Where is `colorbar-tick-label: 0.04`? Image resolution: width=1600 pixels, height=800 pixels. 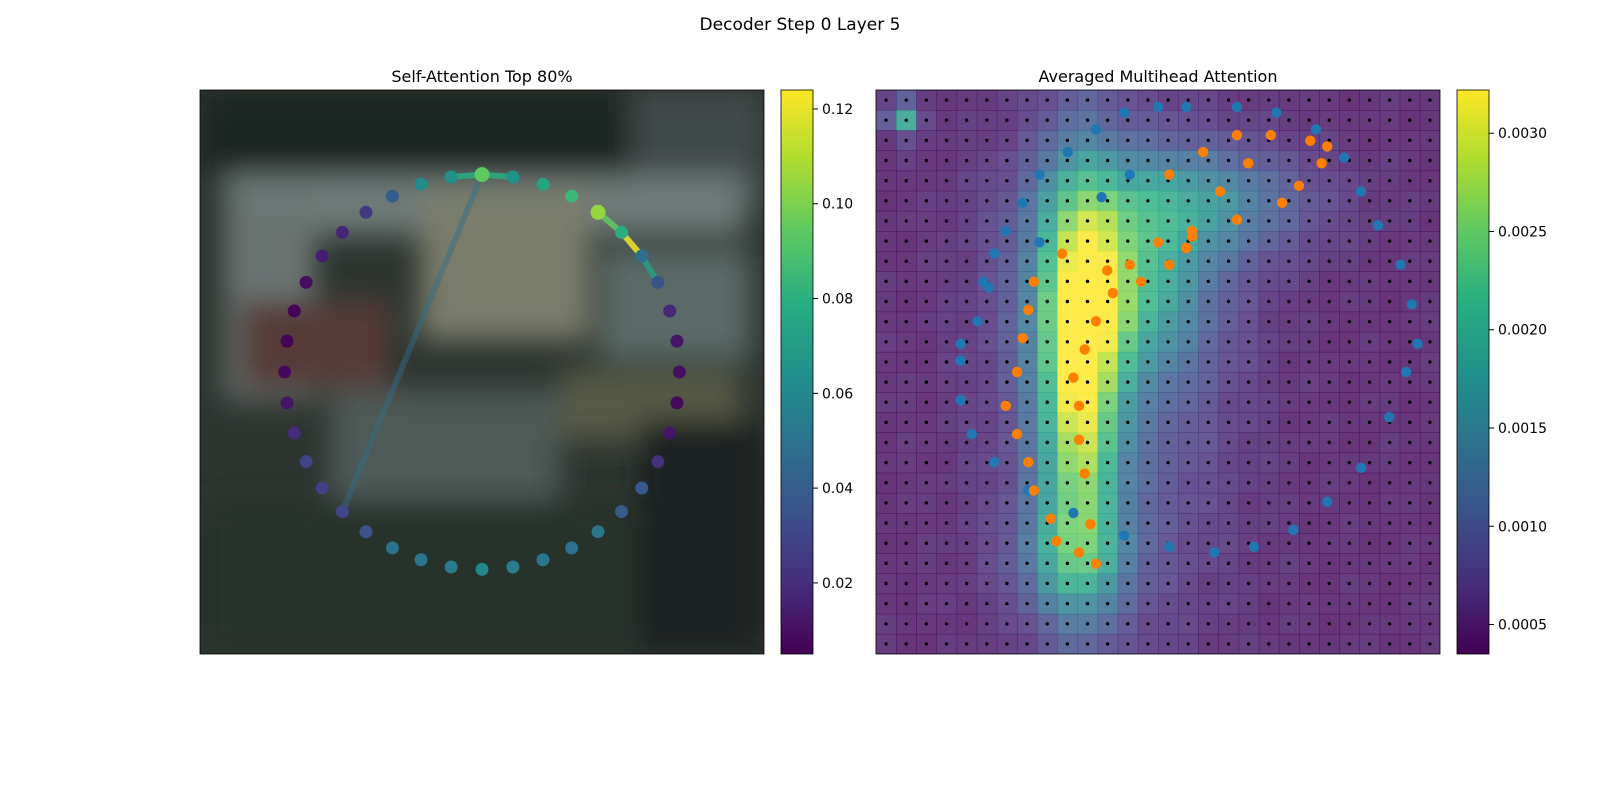
colorbar-tick-label: 0.04 is located at coordinates (837, 489).